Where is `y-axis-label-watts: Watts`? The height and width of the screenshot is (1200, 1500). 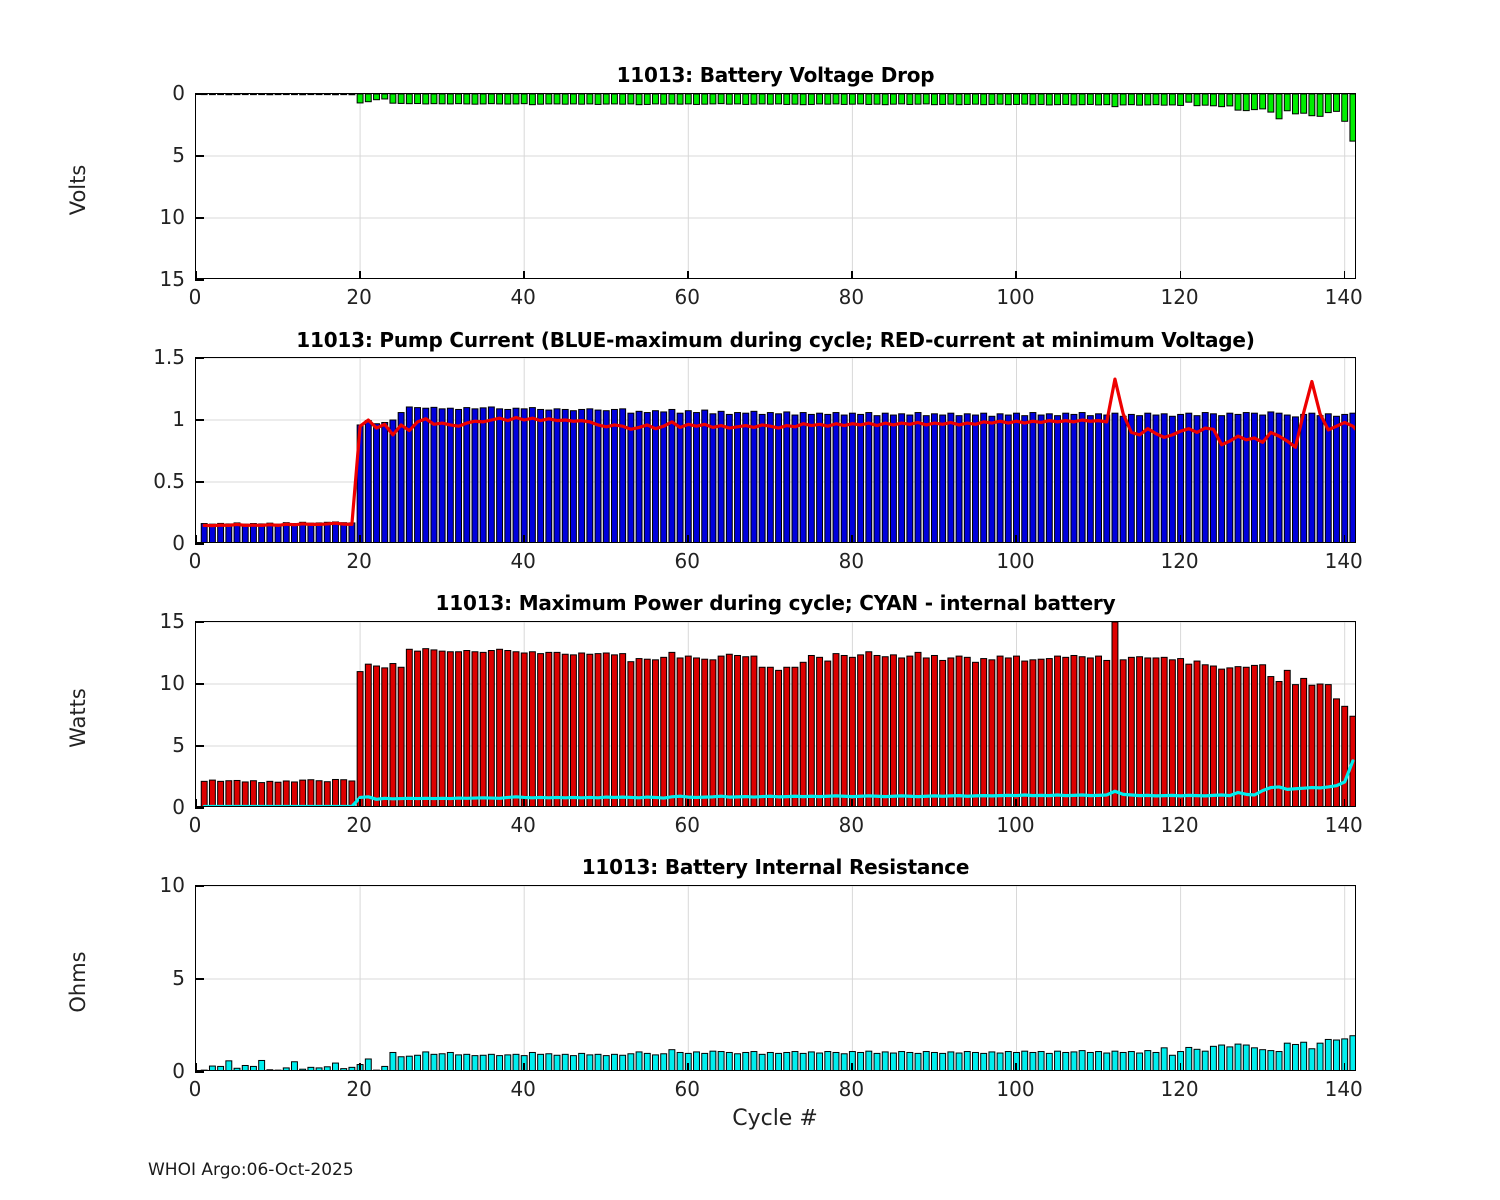 y-axis-label-watts: Watts is located at coordinates (78, 718).